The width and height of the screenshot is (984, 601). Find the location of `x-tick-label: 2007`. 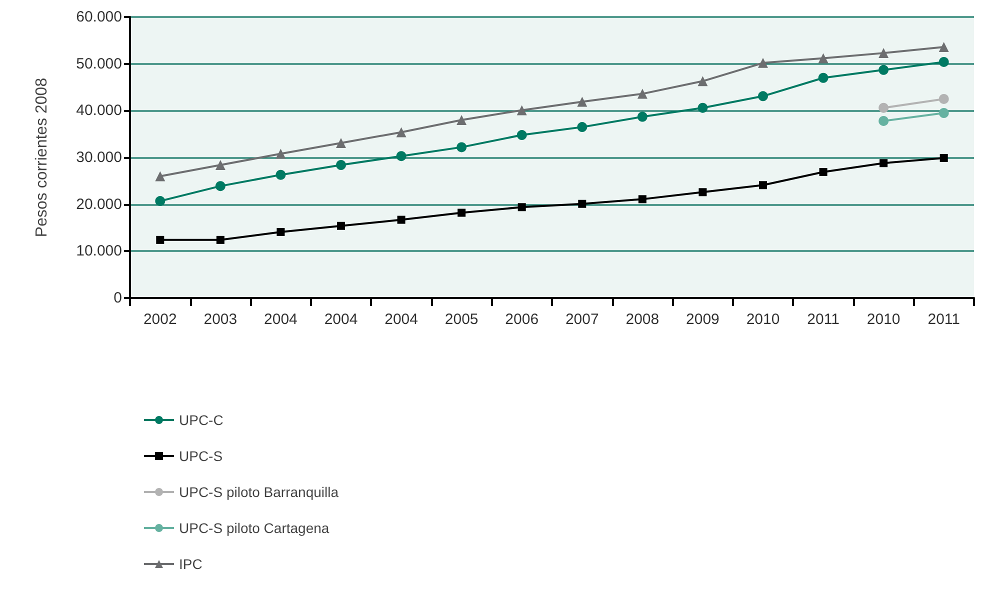

x-tick-label: 2007 is located at coordinates (582, 319).